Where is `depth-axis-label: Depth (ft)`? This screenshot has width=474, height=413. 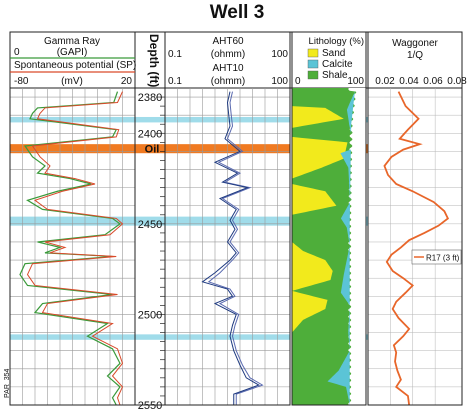 depth-axis-label: Depth (ft) is located at coordinates (154, 60).